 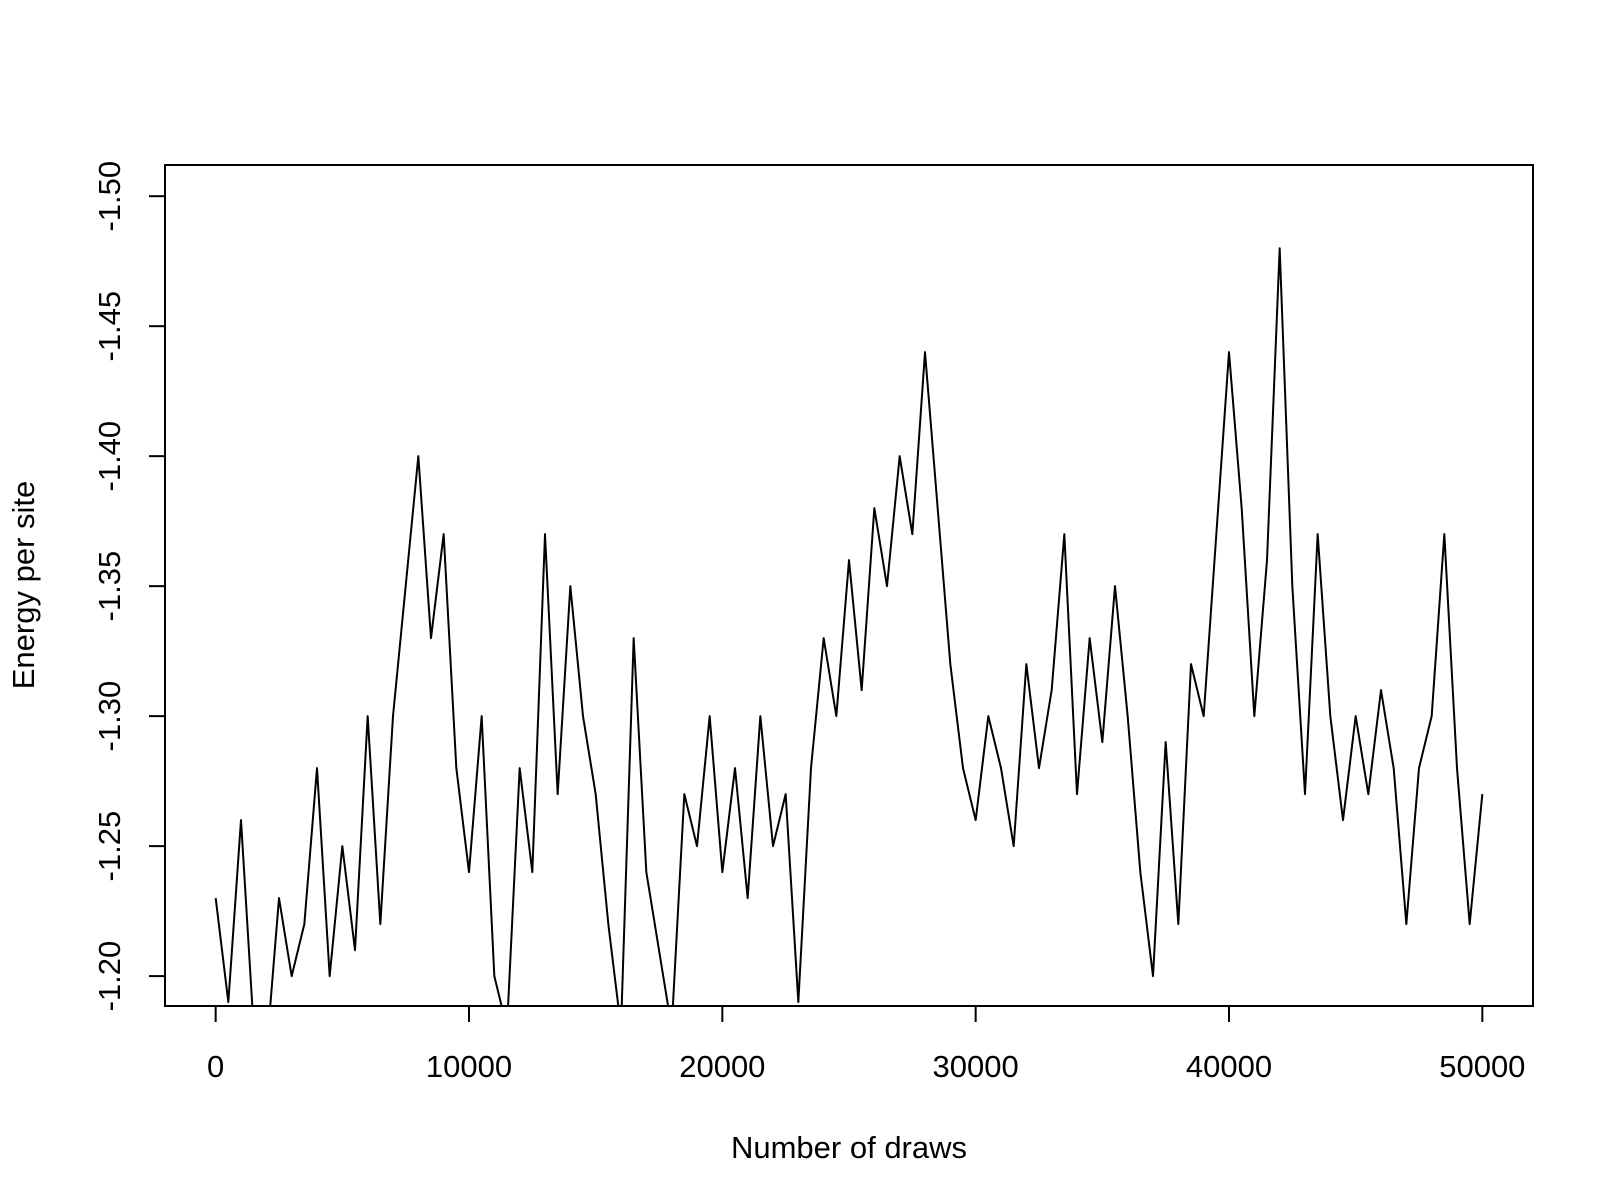 I want to click on y-tick-label: -1.50, so click(x=109, y=196).